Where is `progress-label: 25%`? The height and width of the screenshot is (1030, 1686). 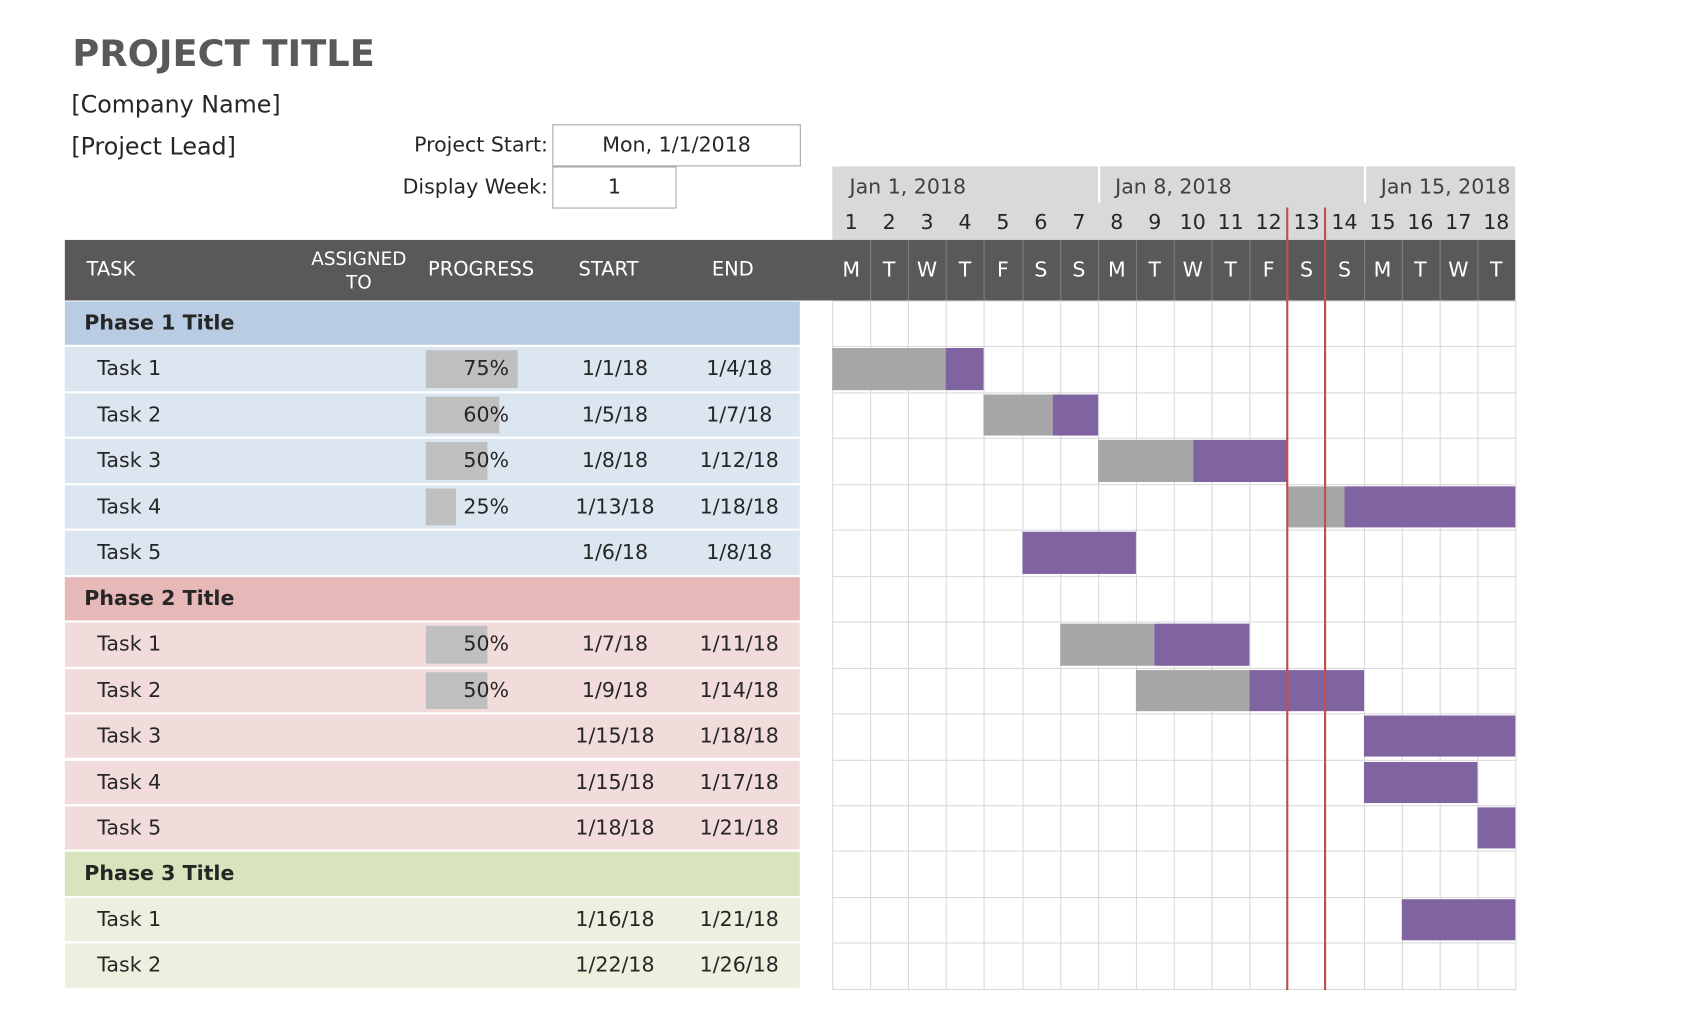 progress-label: 25% is located at coordinates (486, 506).